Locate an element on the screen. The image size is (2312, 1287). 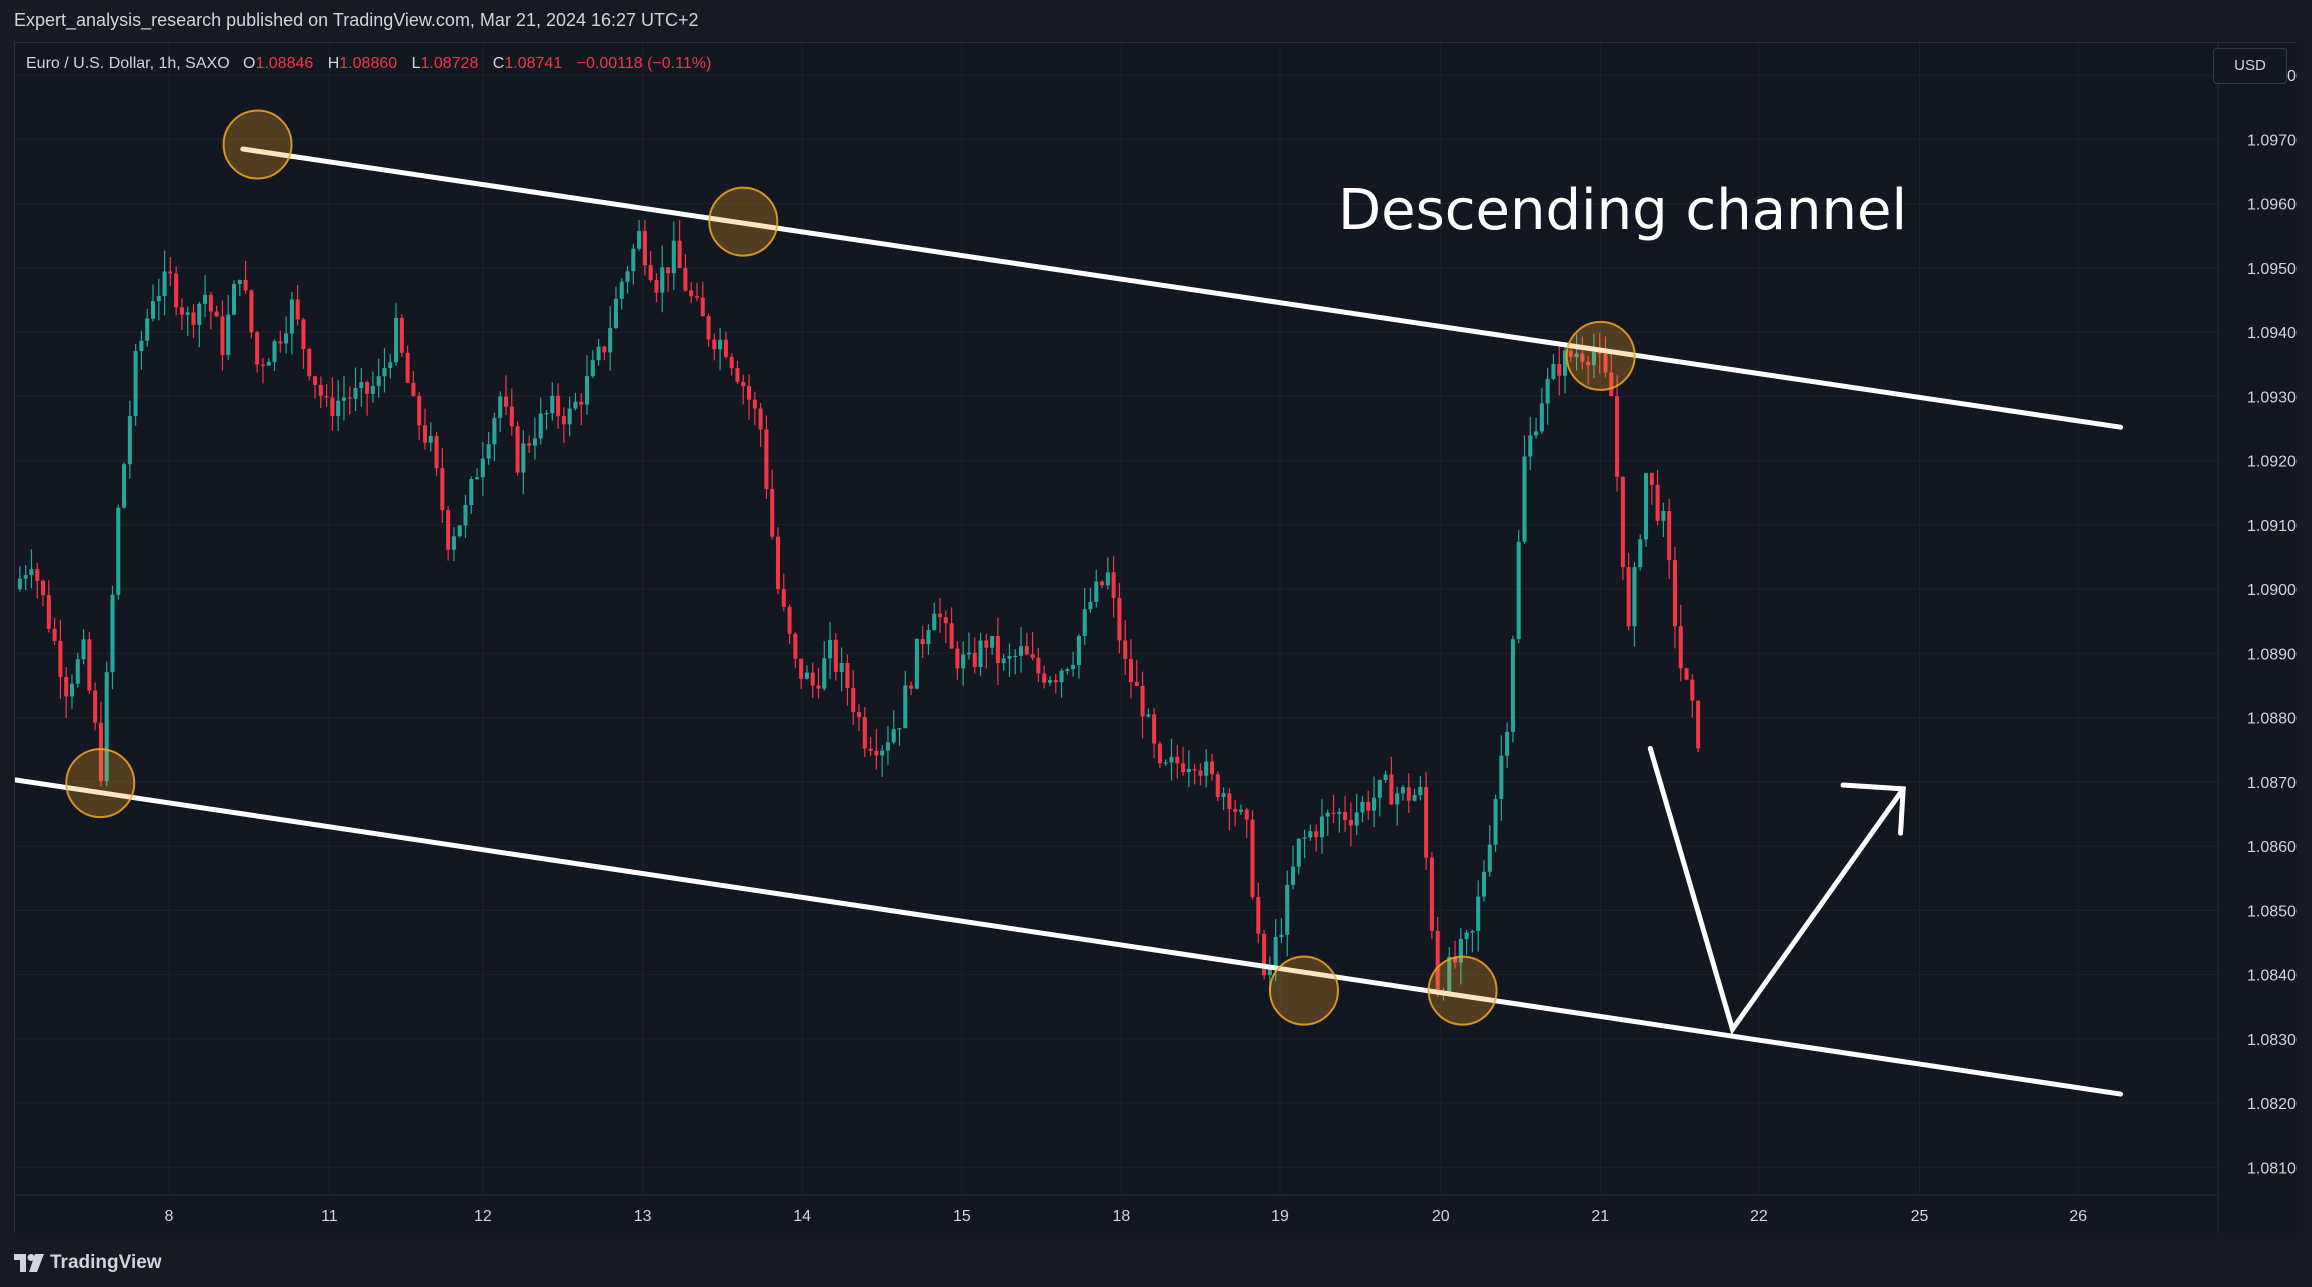
y-tick-label: 1.09000 is located at coordinates (2272, 590).